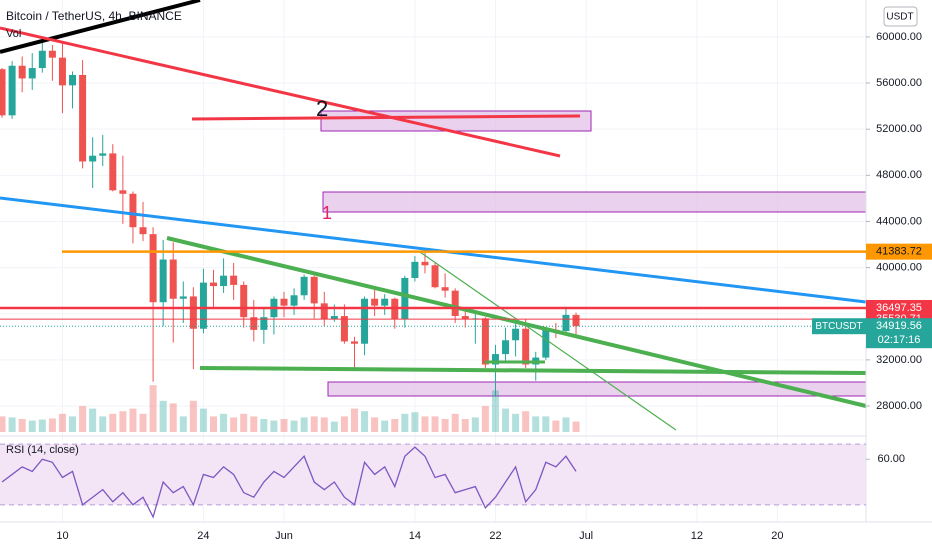 The image size is (932, 550). What do you see at coordinates (899, 406) in the screenshot?
I see `y-tick-label: 28000.00` at bounding box center [899, 406].